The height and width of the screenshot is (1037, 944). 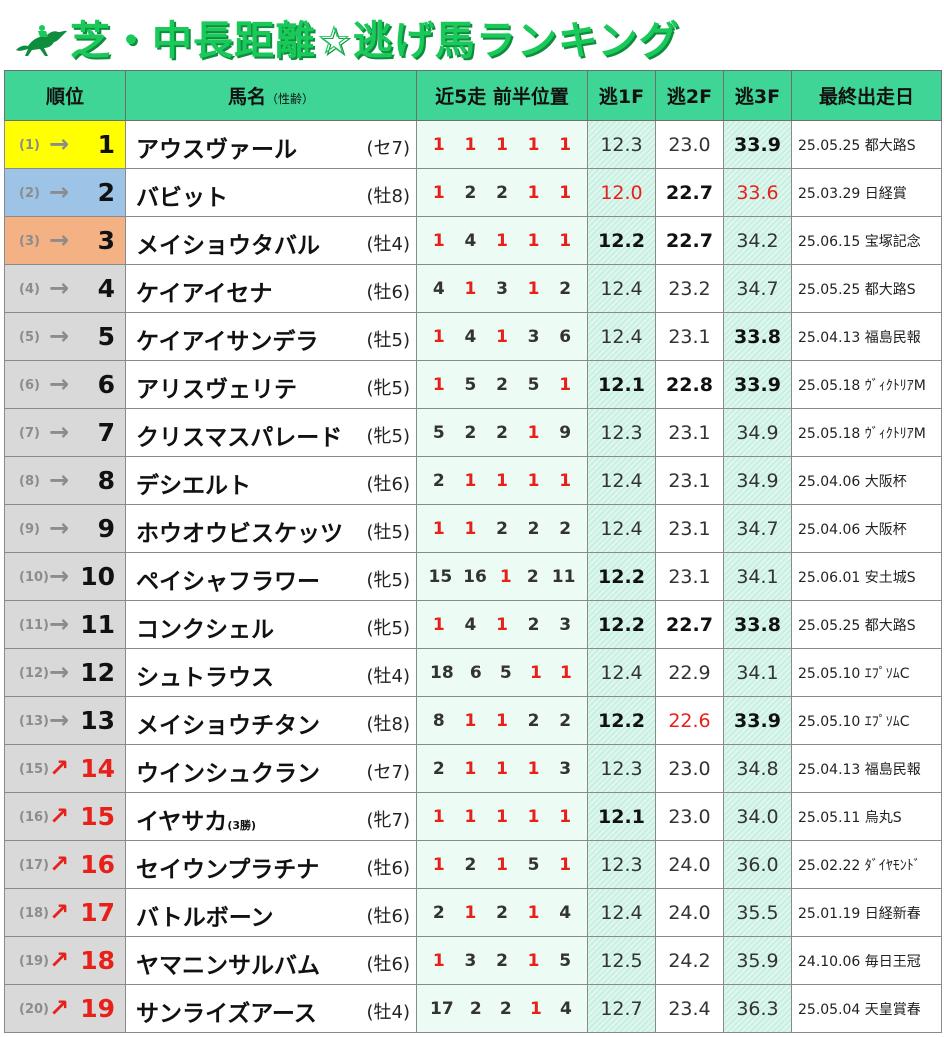 What do you see at coordinates (106, 144) in the screenshot?
I see `current-rank: 1` at bounding box center [106, 144].